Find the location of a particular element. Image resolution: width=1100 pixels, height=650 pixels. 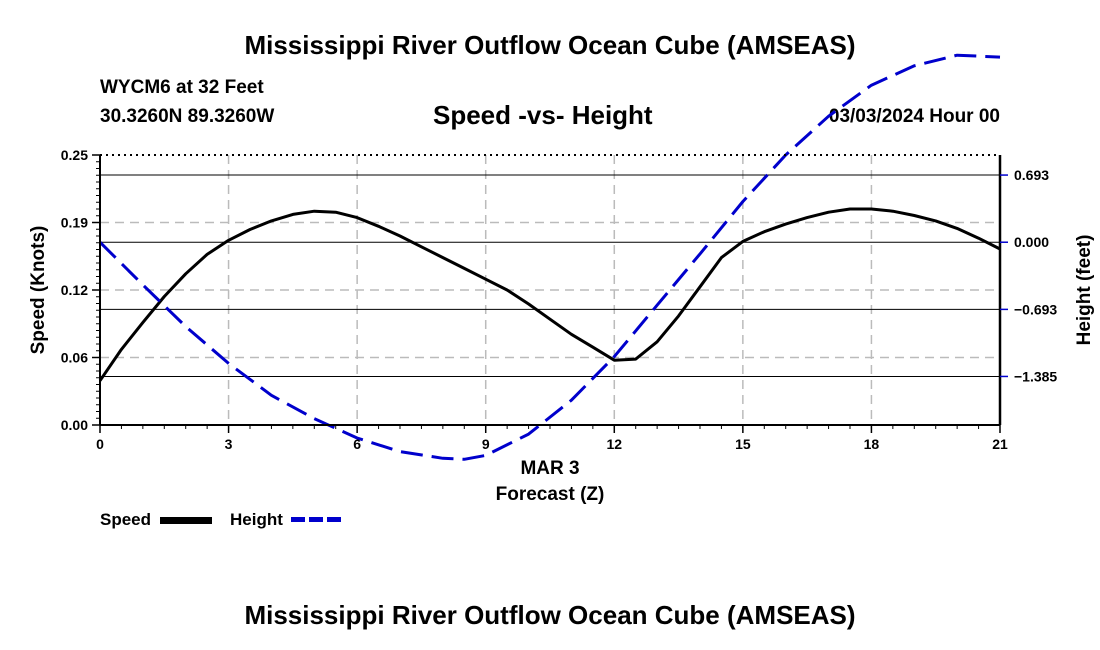

forecast-date: 03/03/2024 Hour 00 is located at coordinates (914, 116).